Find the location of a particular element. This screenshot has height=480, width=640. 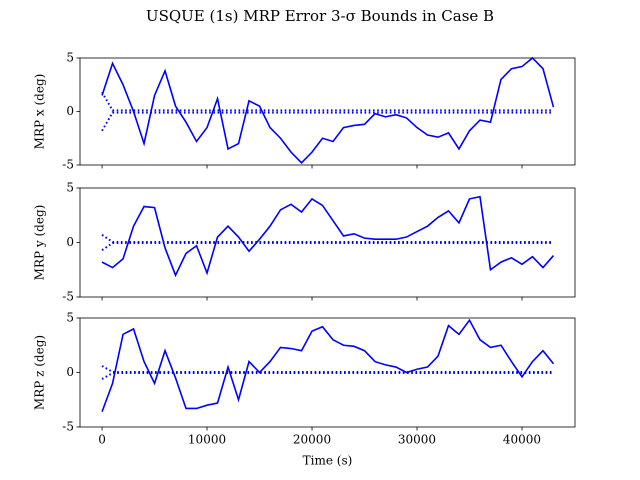

y-axis-label: MRP x (deg) is located at coordinates (40, 112).